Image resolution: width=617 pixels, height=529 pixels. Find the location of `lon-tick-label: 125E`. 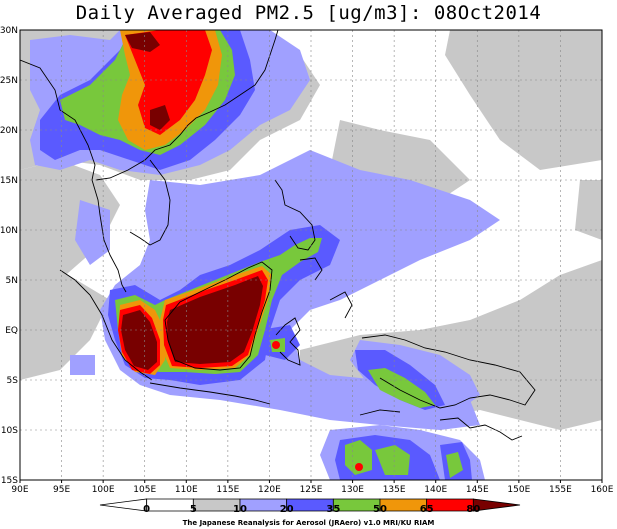

lon-tick-label: 125E is located at coordinates (311, 490).